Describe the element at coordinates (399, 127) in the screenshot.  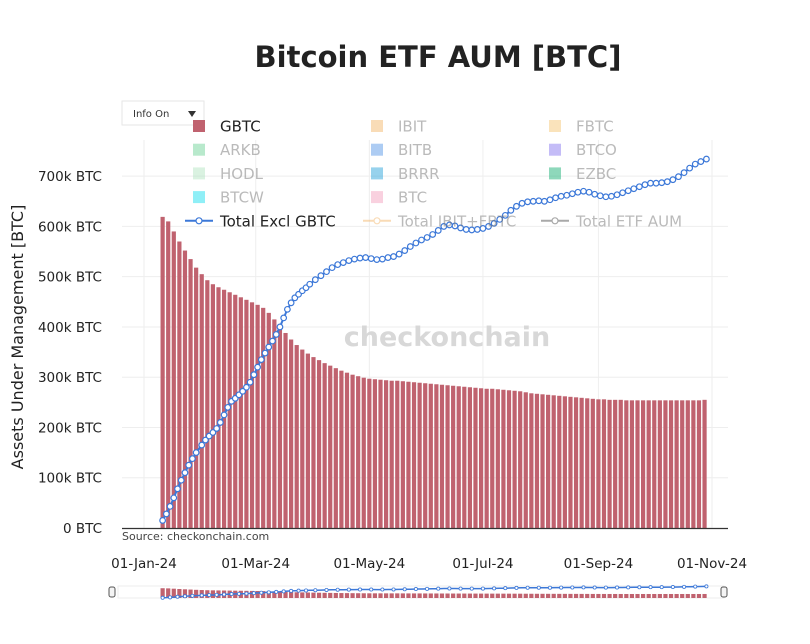
I see `legend-item-ibit: IBIT` at that location.